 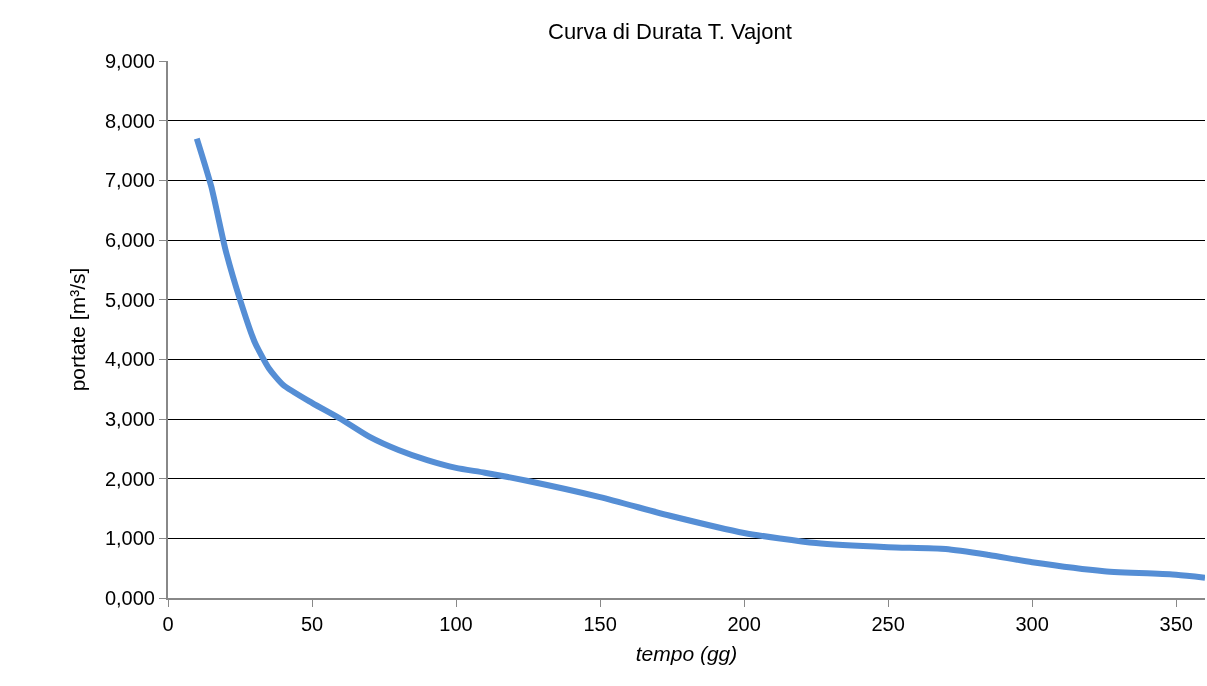 What do you see at coordinates (129, 598) in the screenshot?
I see `y-tick-label: 0,000` at bounding box center [129, 598].